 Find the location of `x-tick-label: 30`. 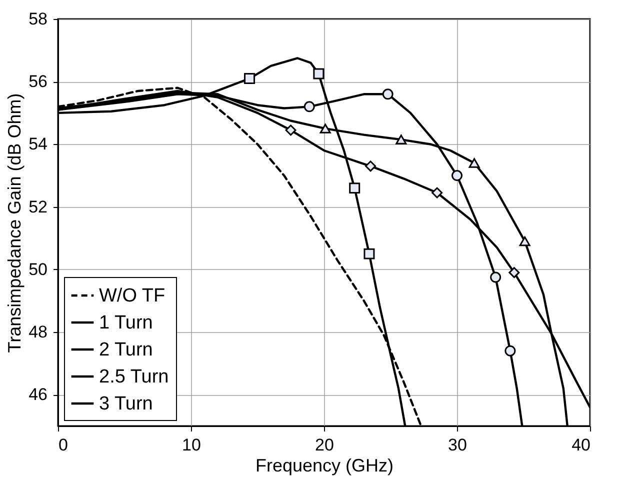

x-tick-label: 30 is located at coordinates (457, 445).